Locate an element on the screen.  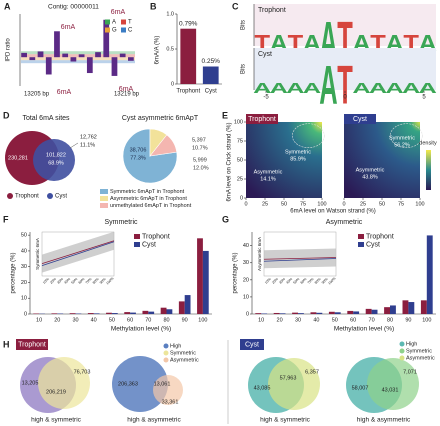
x-tick-label: 0 is located at coordinates (343, 204).